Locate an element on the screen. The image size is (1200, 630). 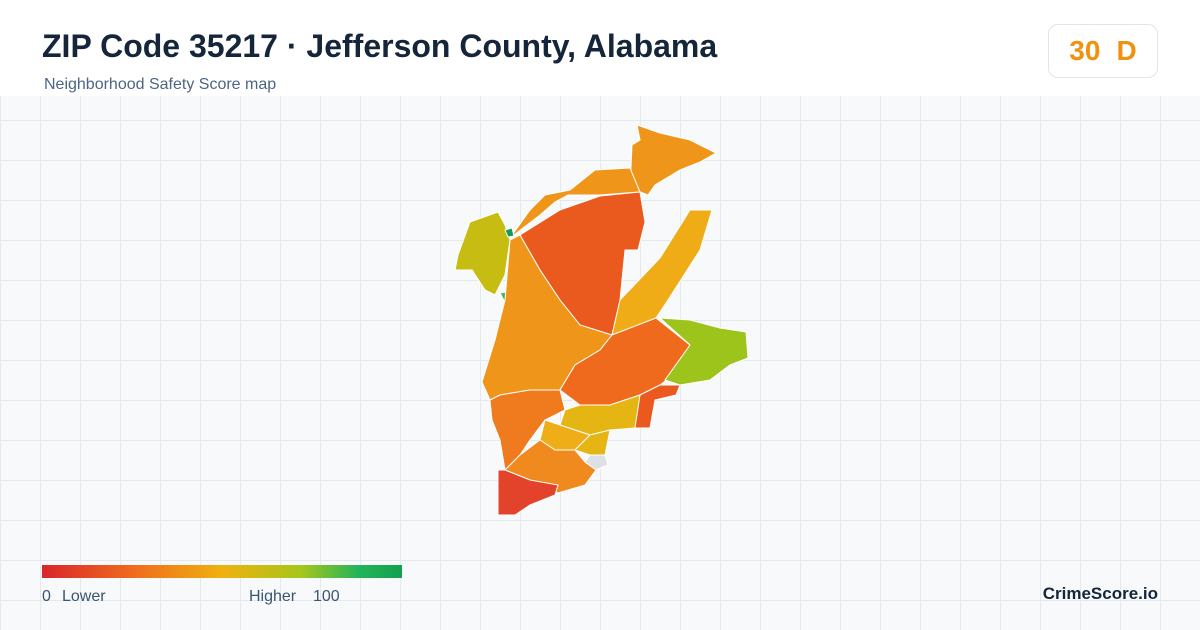
legend-max-label: Higher is located at coordinates (273, 596).